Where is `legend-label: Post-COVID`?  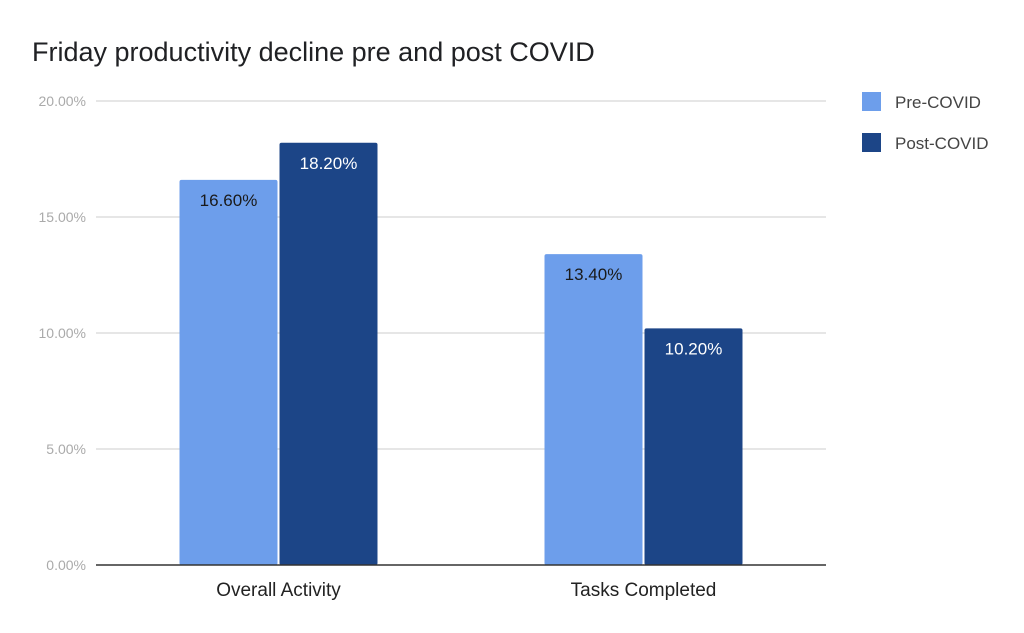
legend-label: Post-COVID is located at coordinates (942, 143).